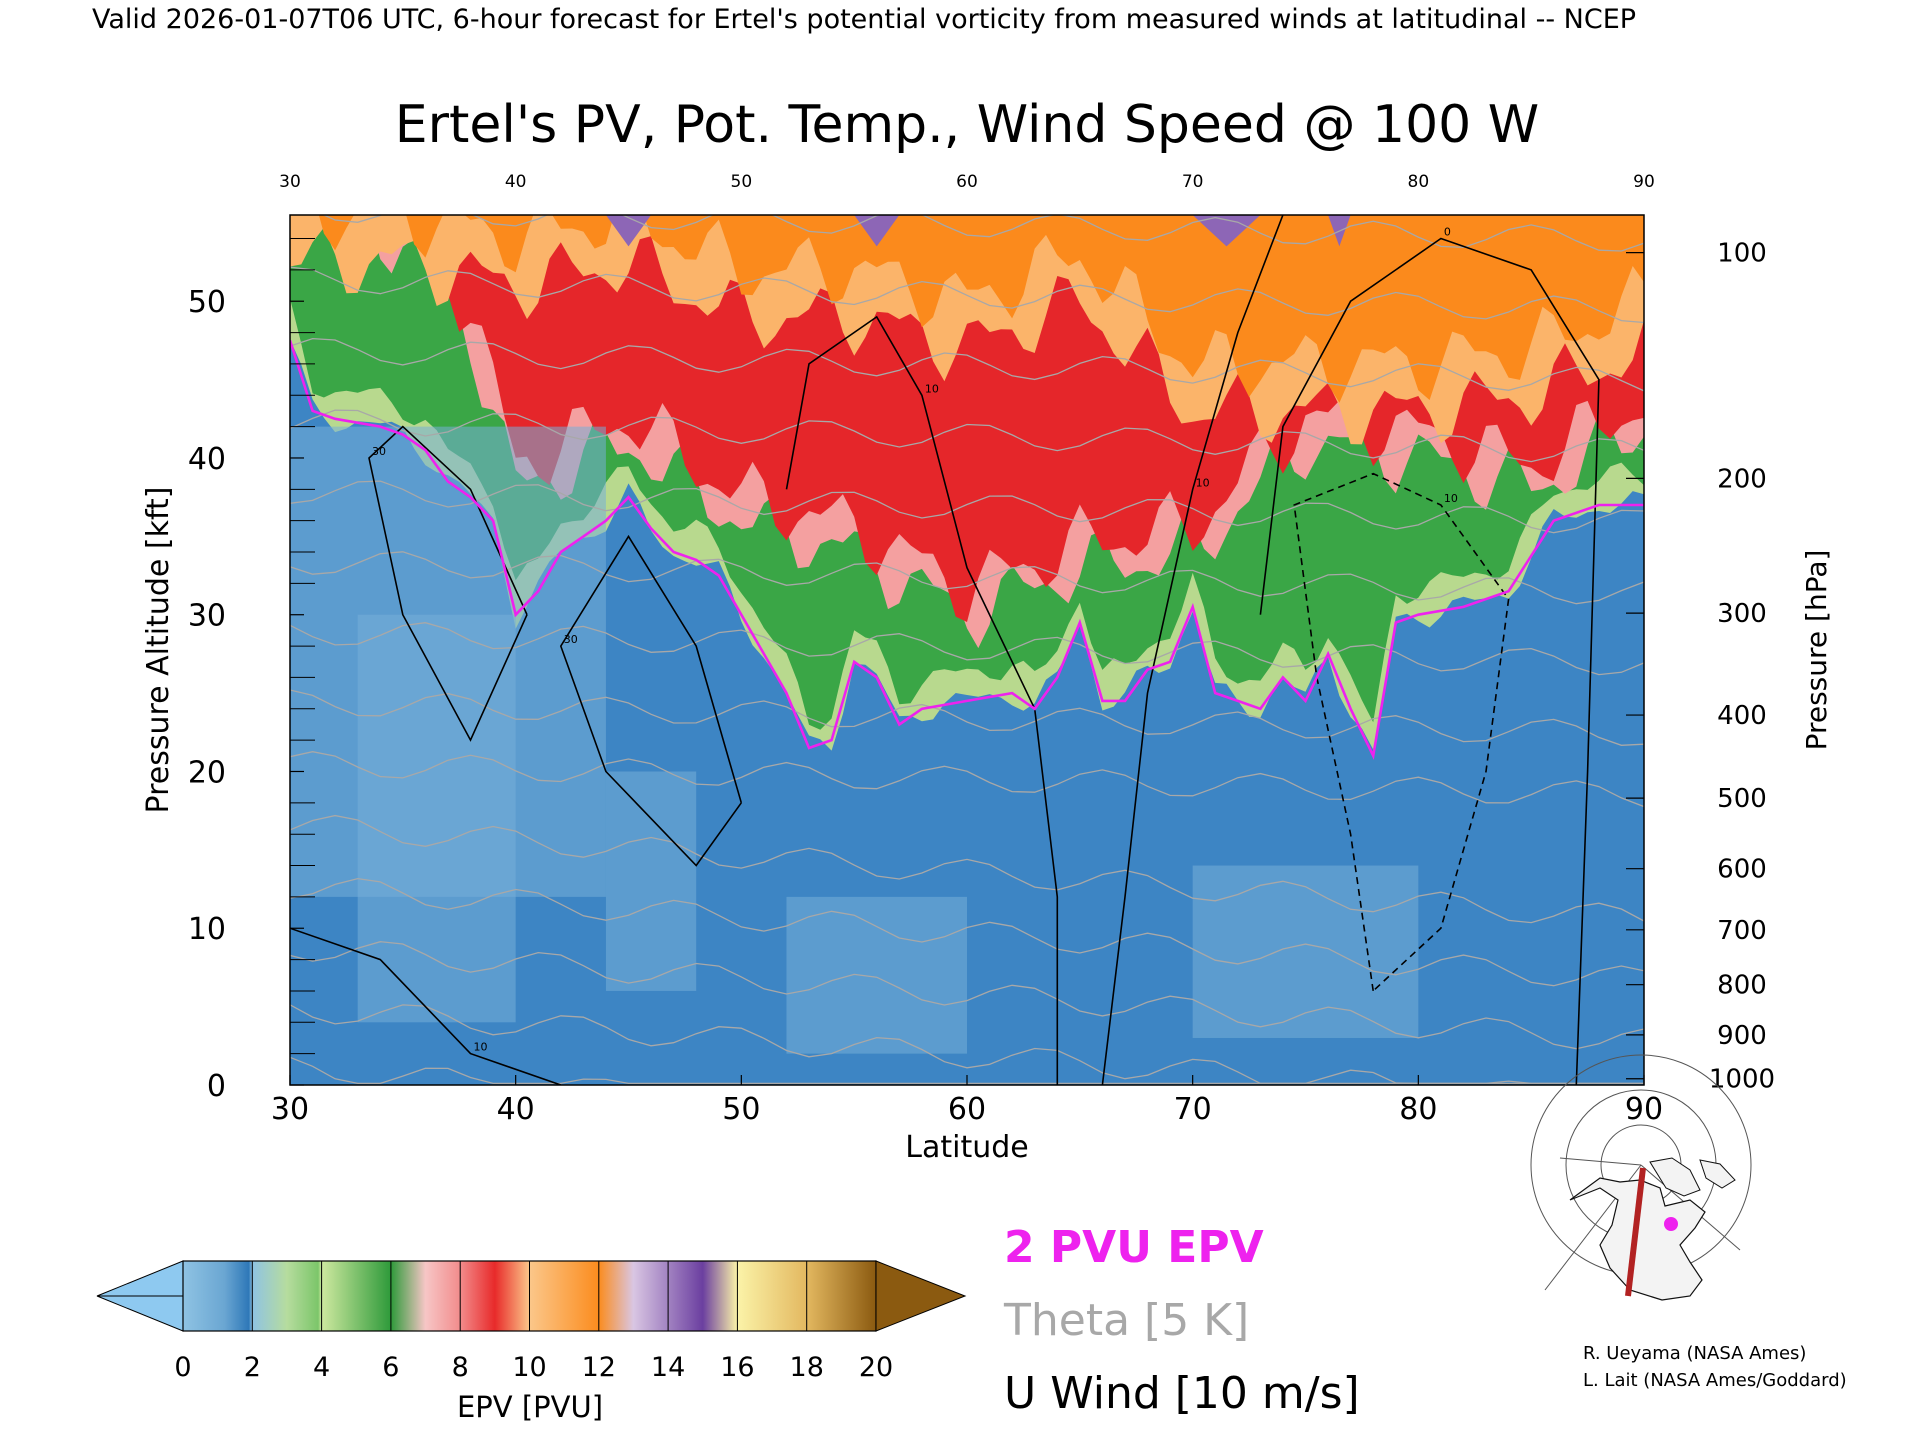 The width and height of the screenshot is (1920, 1440). Describe the element at coordinates (251, 671) in the screenshot. I see `y-axis-left: 0 10 20 30 40 50` at that location.